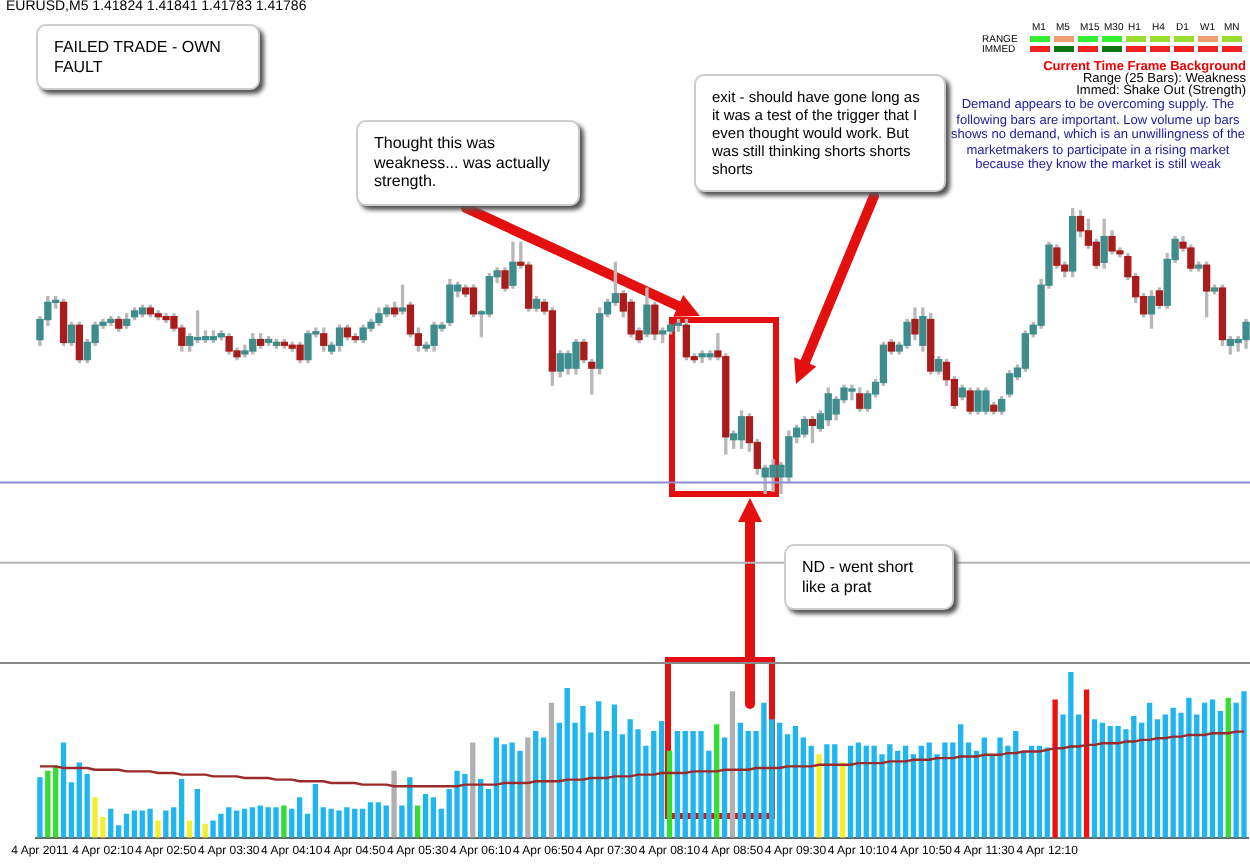 The width and height of the screenshot is (1250, 864). I want to click on callout-box: FAILED TRADE - OWN FAULT, so click(148, 57).